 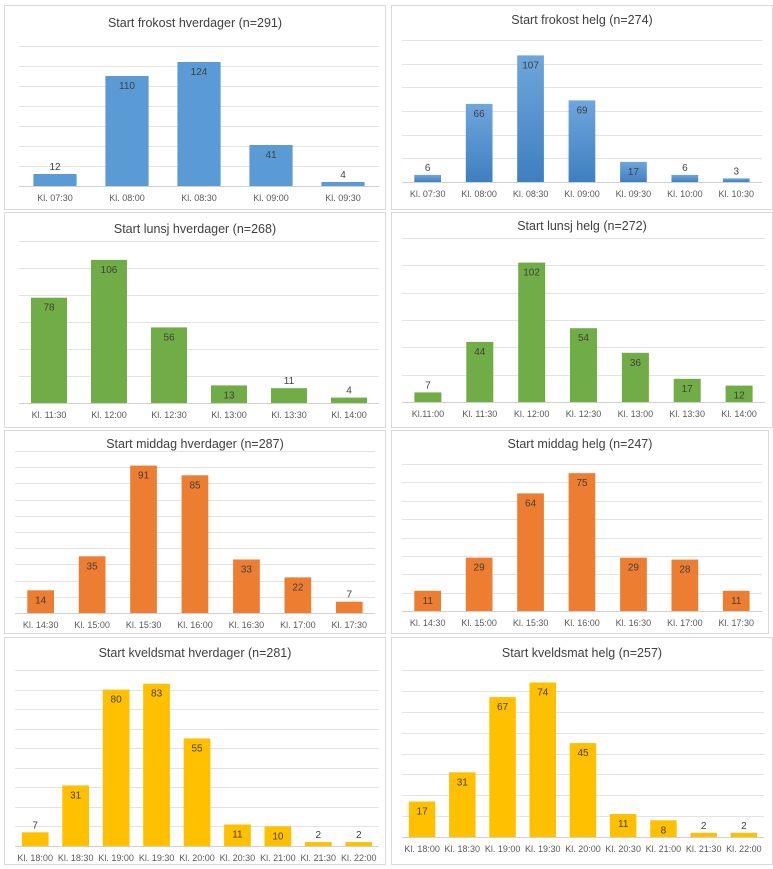 I want to click on data-label: 102, so click(x=531, y=273).